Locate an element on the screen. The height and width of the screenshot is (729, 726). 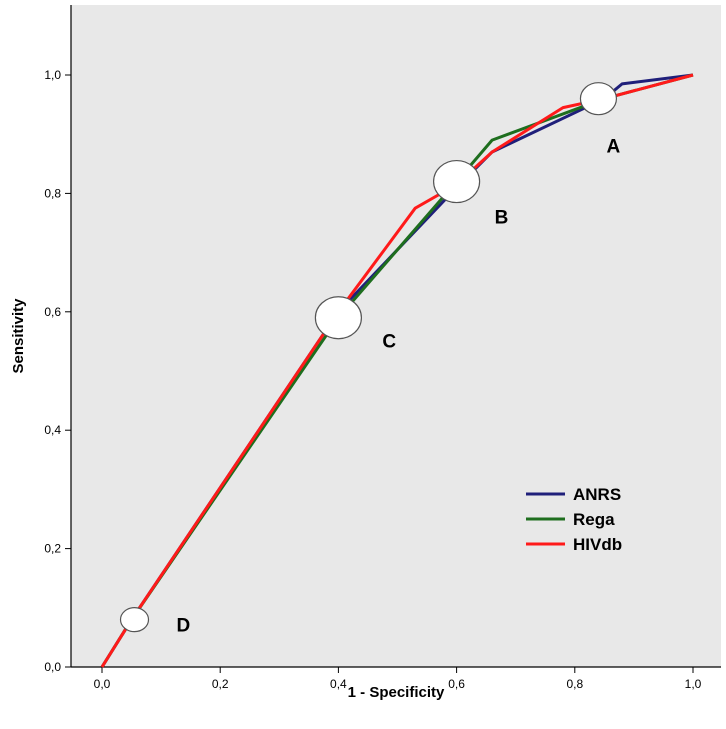
annotation-label-a: A is located at coordinates (613, 147).